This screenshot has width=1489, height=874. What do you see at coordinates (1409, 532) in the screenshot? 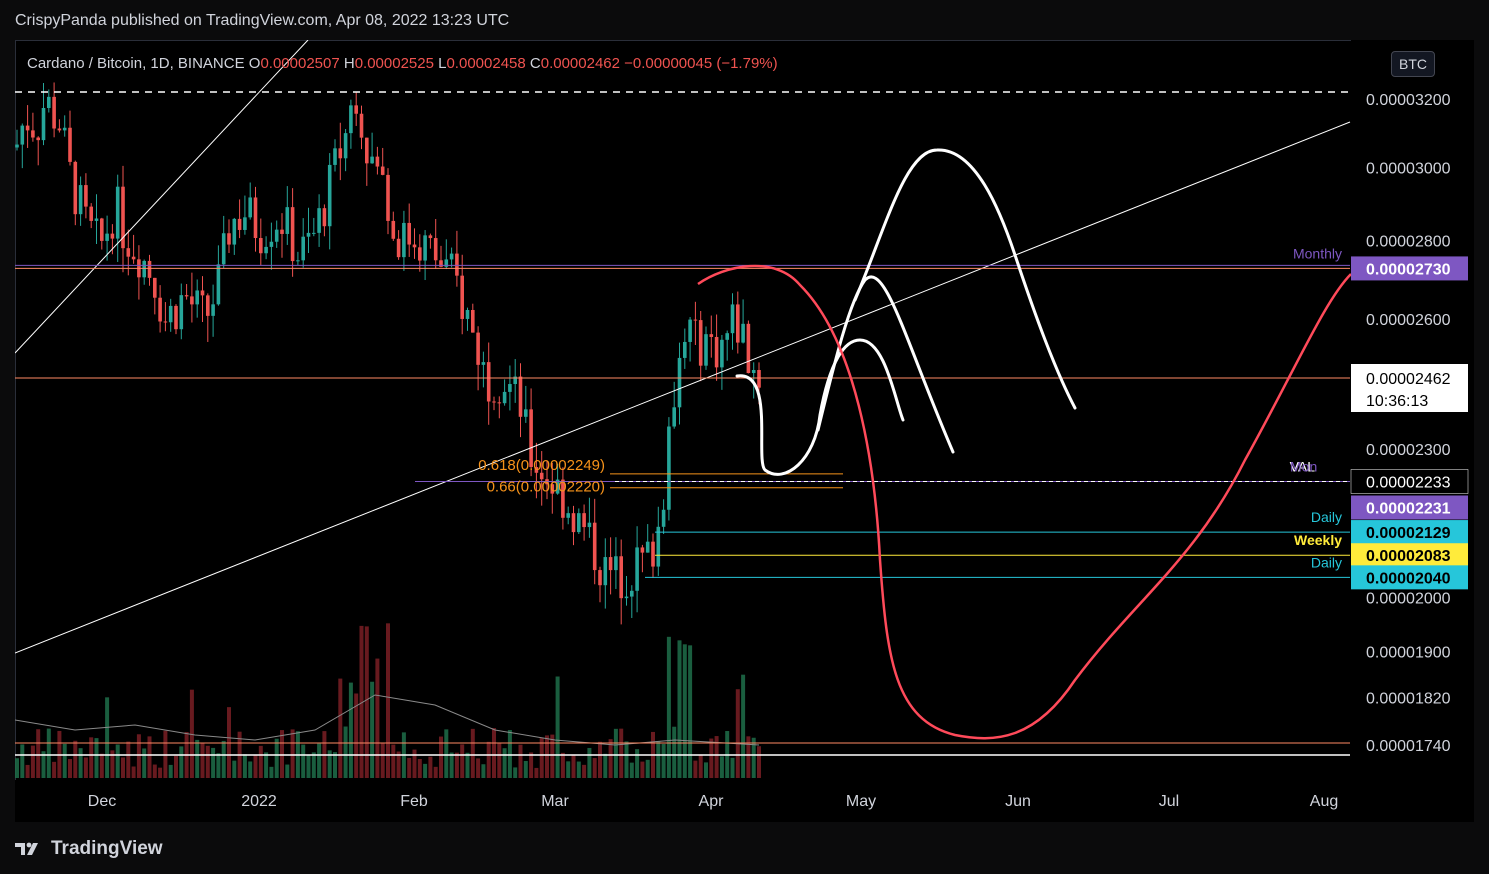
I see `daily-upper-price-badge` at bounding box center [1409, 532].